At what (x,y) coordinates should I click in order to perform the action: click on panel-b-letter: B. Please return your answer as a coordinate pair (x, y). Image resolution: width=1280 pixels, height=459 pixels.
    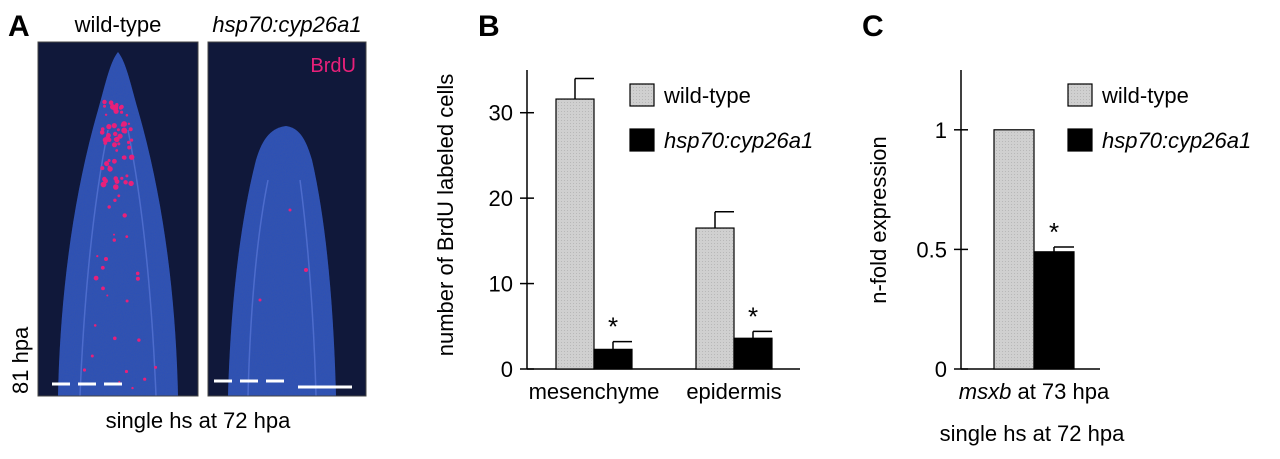
    Looking at the image, I should click on (489, 26).